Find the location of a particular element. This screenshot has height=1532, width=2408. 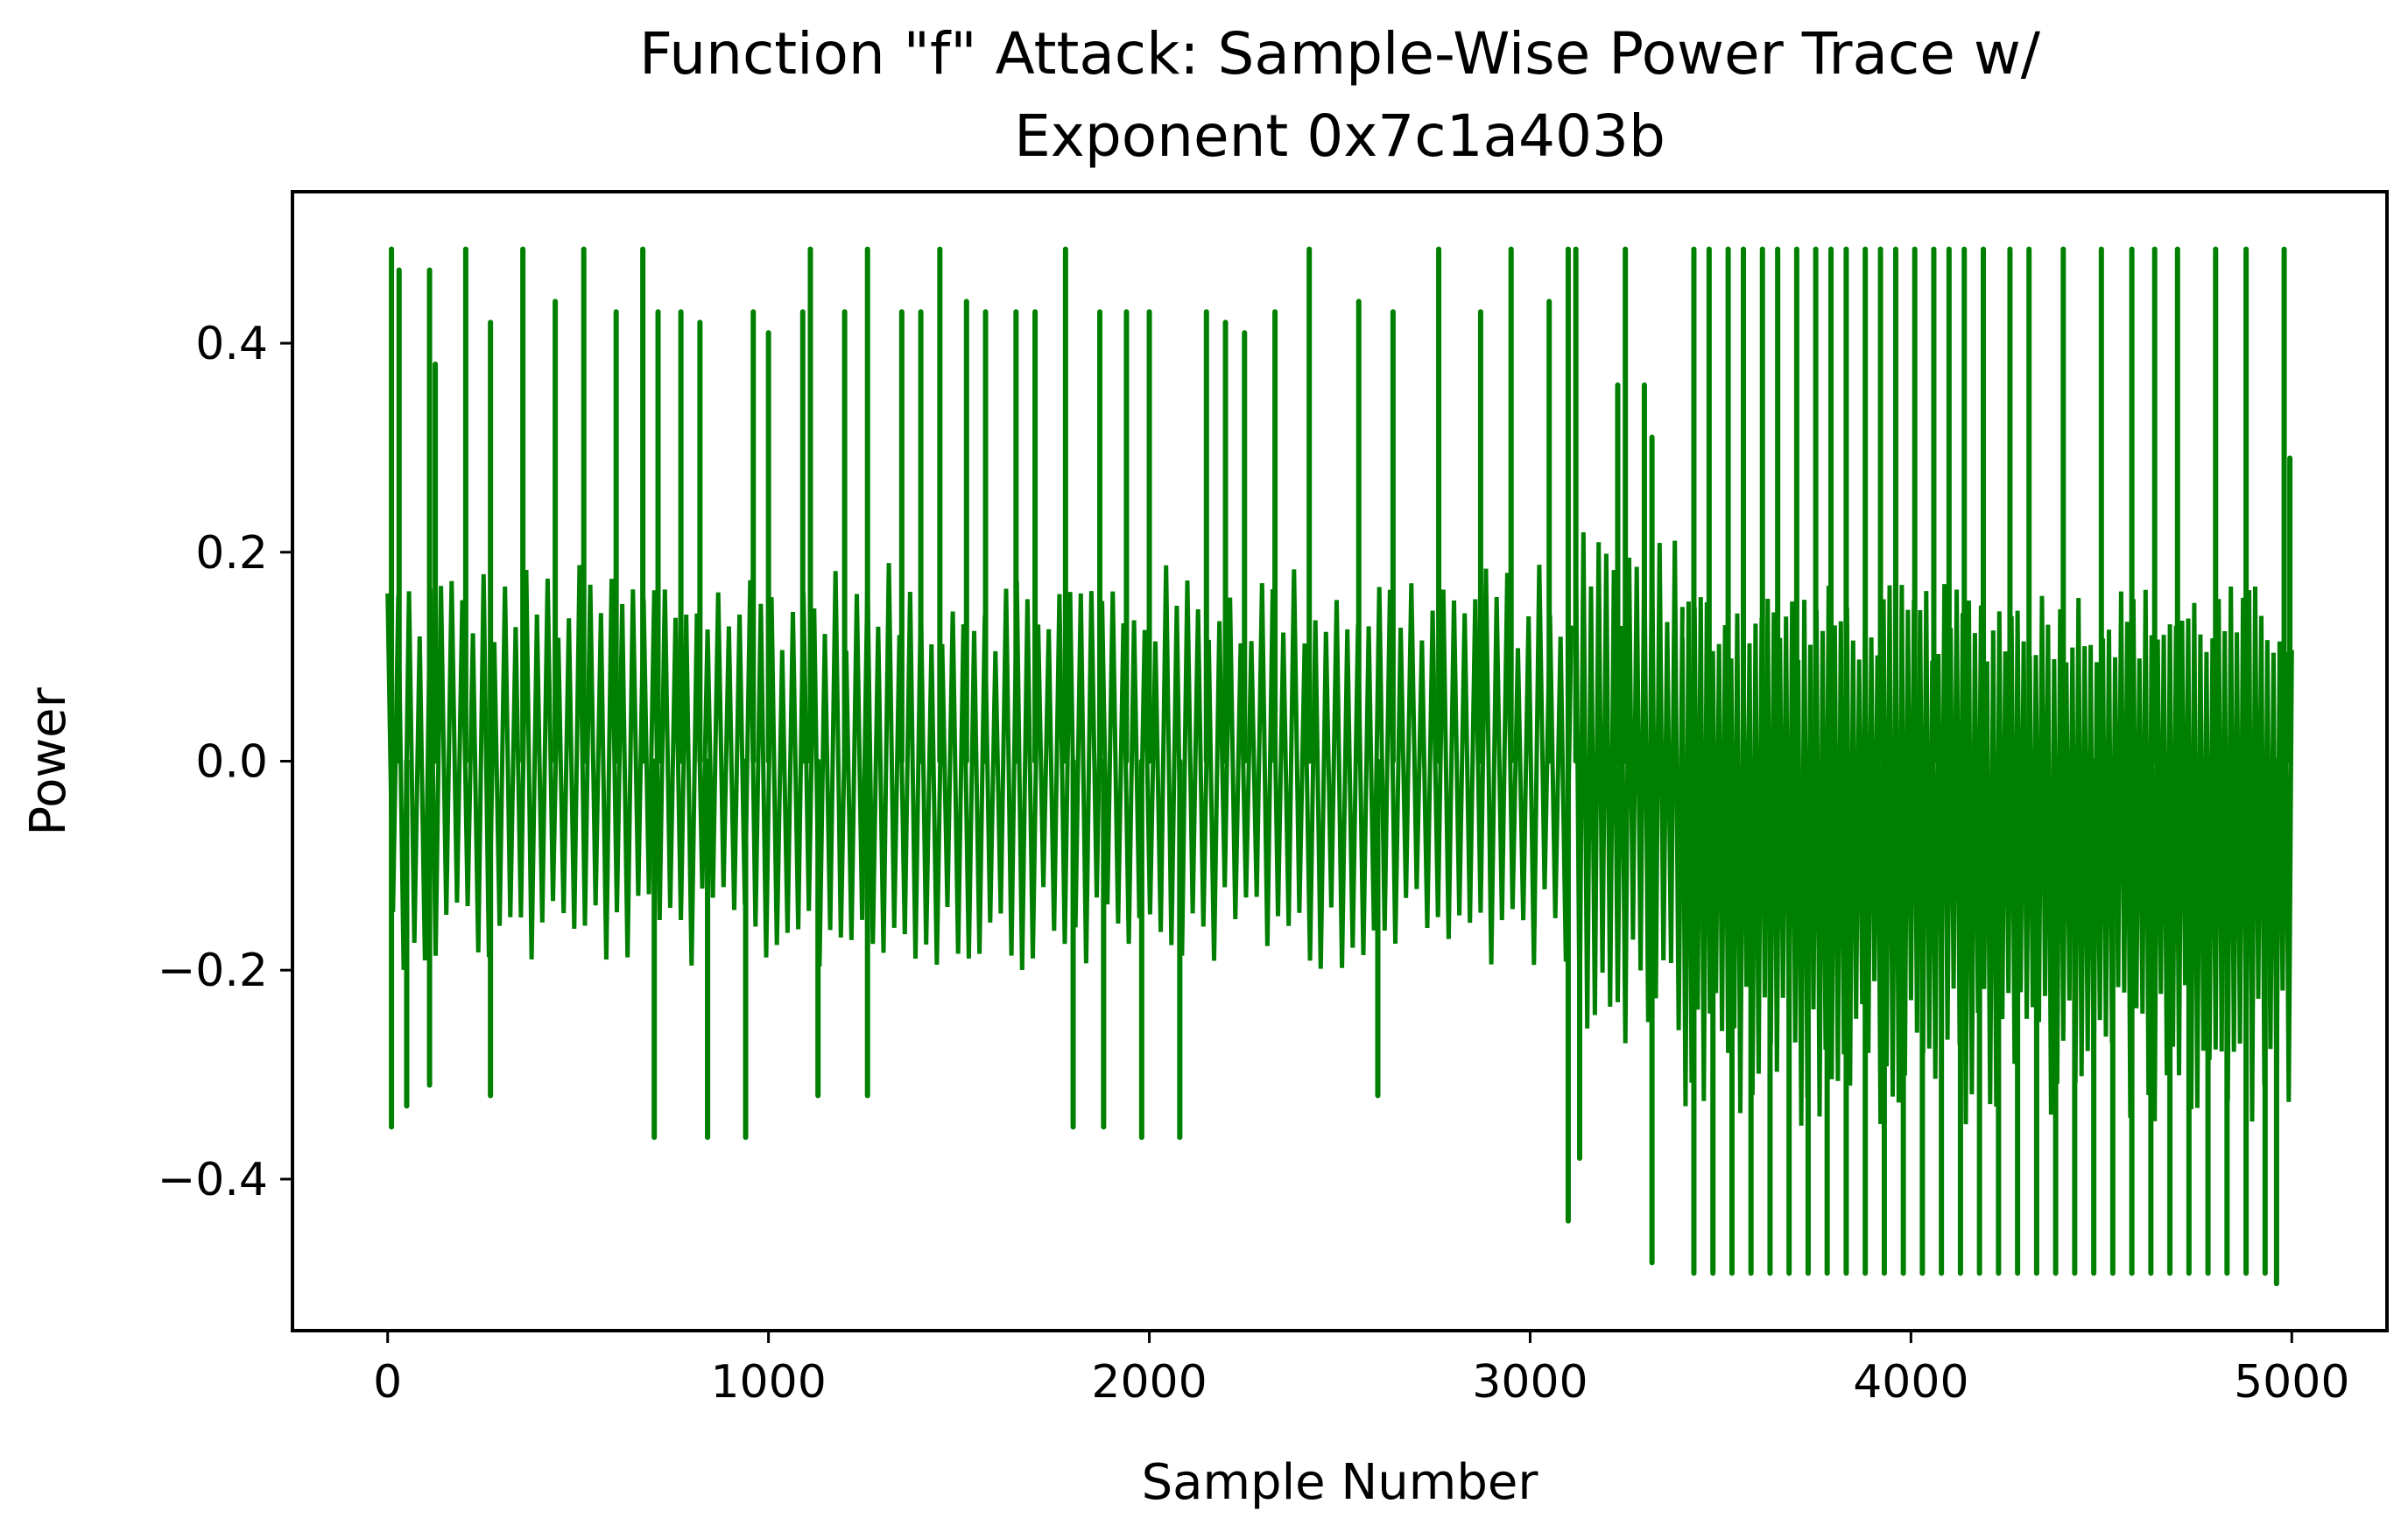

x-tick-label: 5000 is located at coordinates (2291, 1383).